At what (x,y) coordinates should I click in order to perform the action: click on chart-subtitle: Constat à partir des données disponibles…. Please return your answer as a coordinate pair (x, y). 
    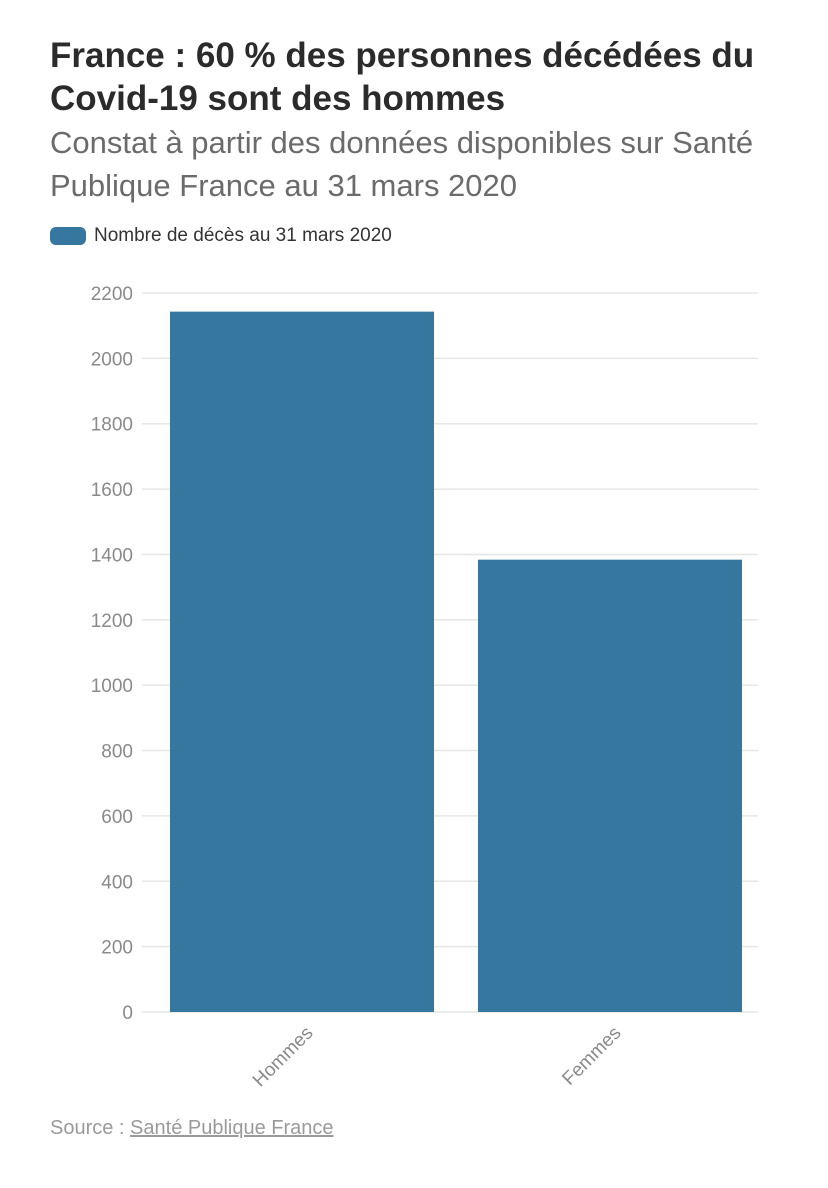
    Looking at the image, I should click on (402, 164).